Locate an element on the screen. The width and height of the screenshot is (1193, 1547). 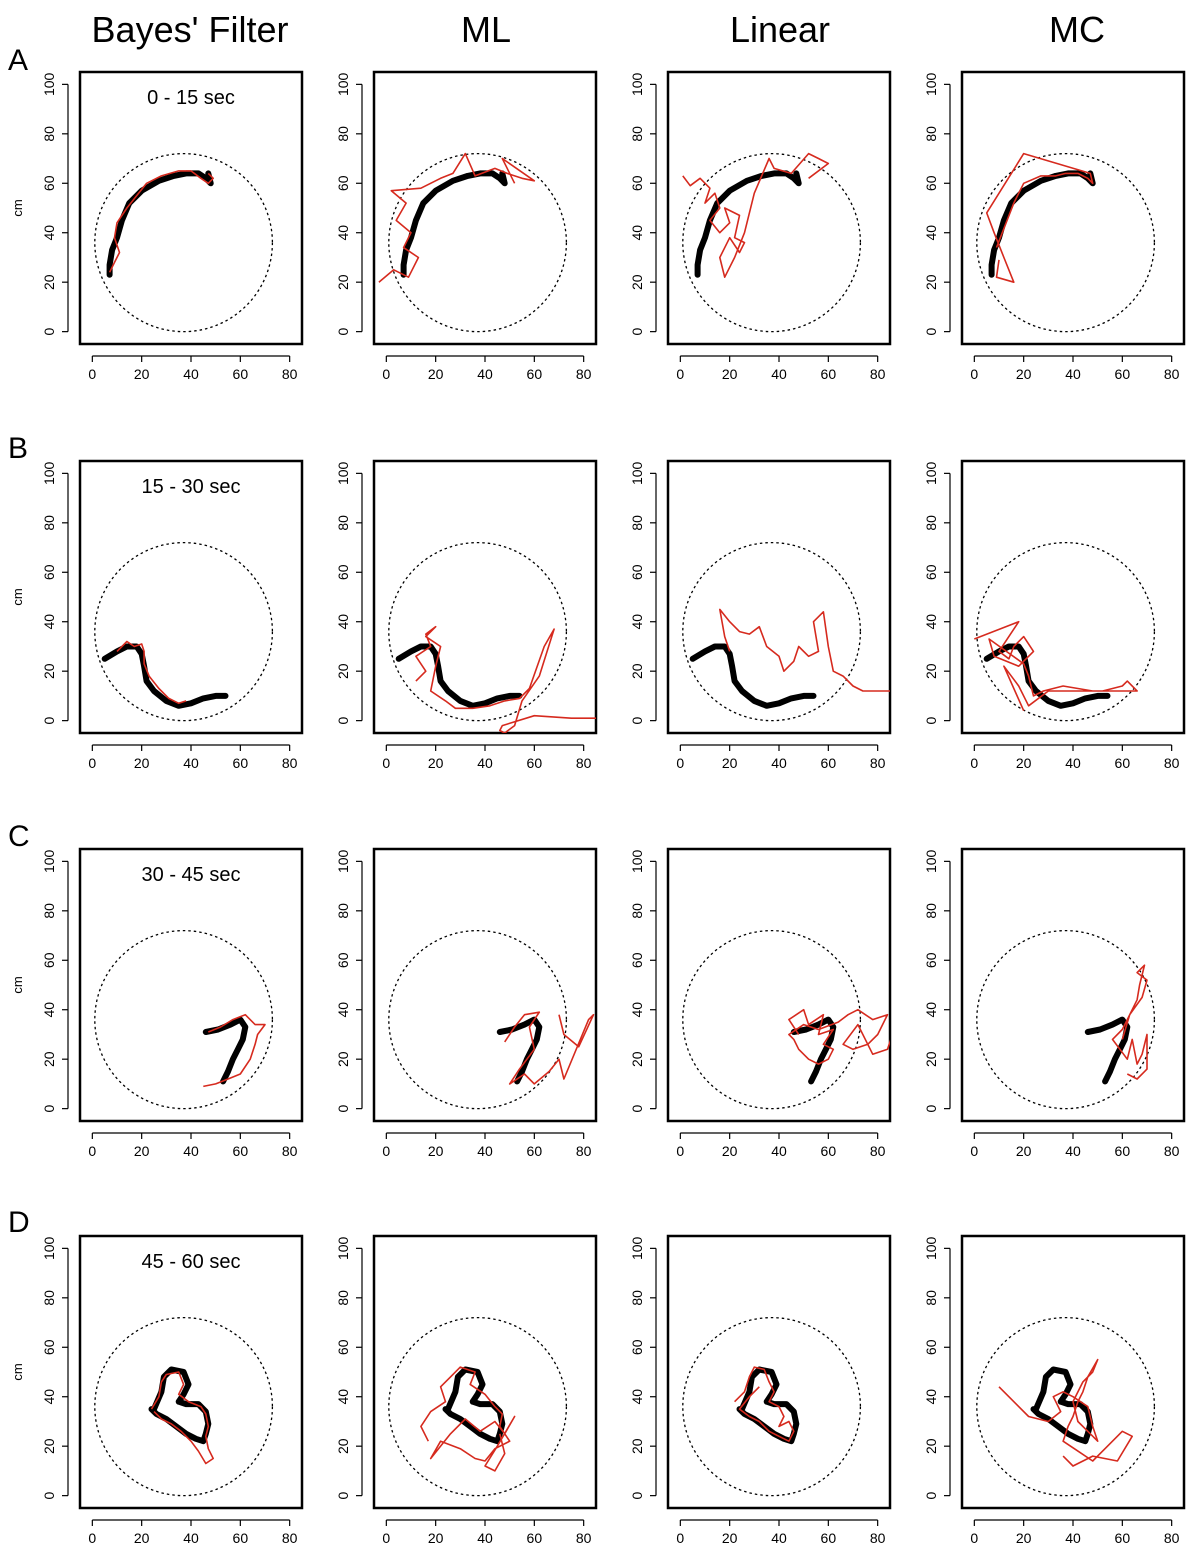
panel-r2-c3: 0 20 40 60 80 0 20 40 60 80 100 is located at coordinates (1054, 1003).